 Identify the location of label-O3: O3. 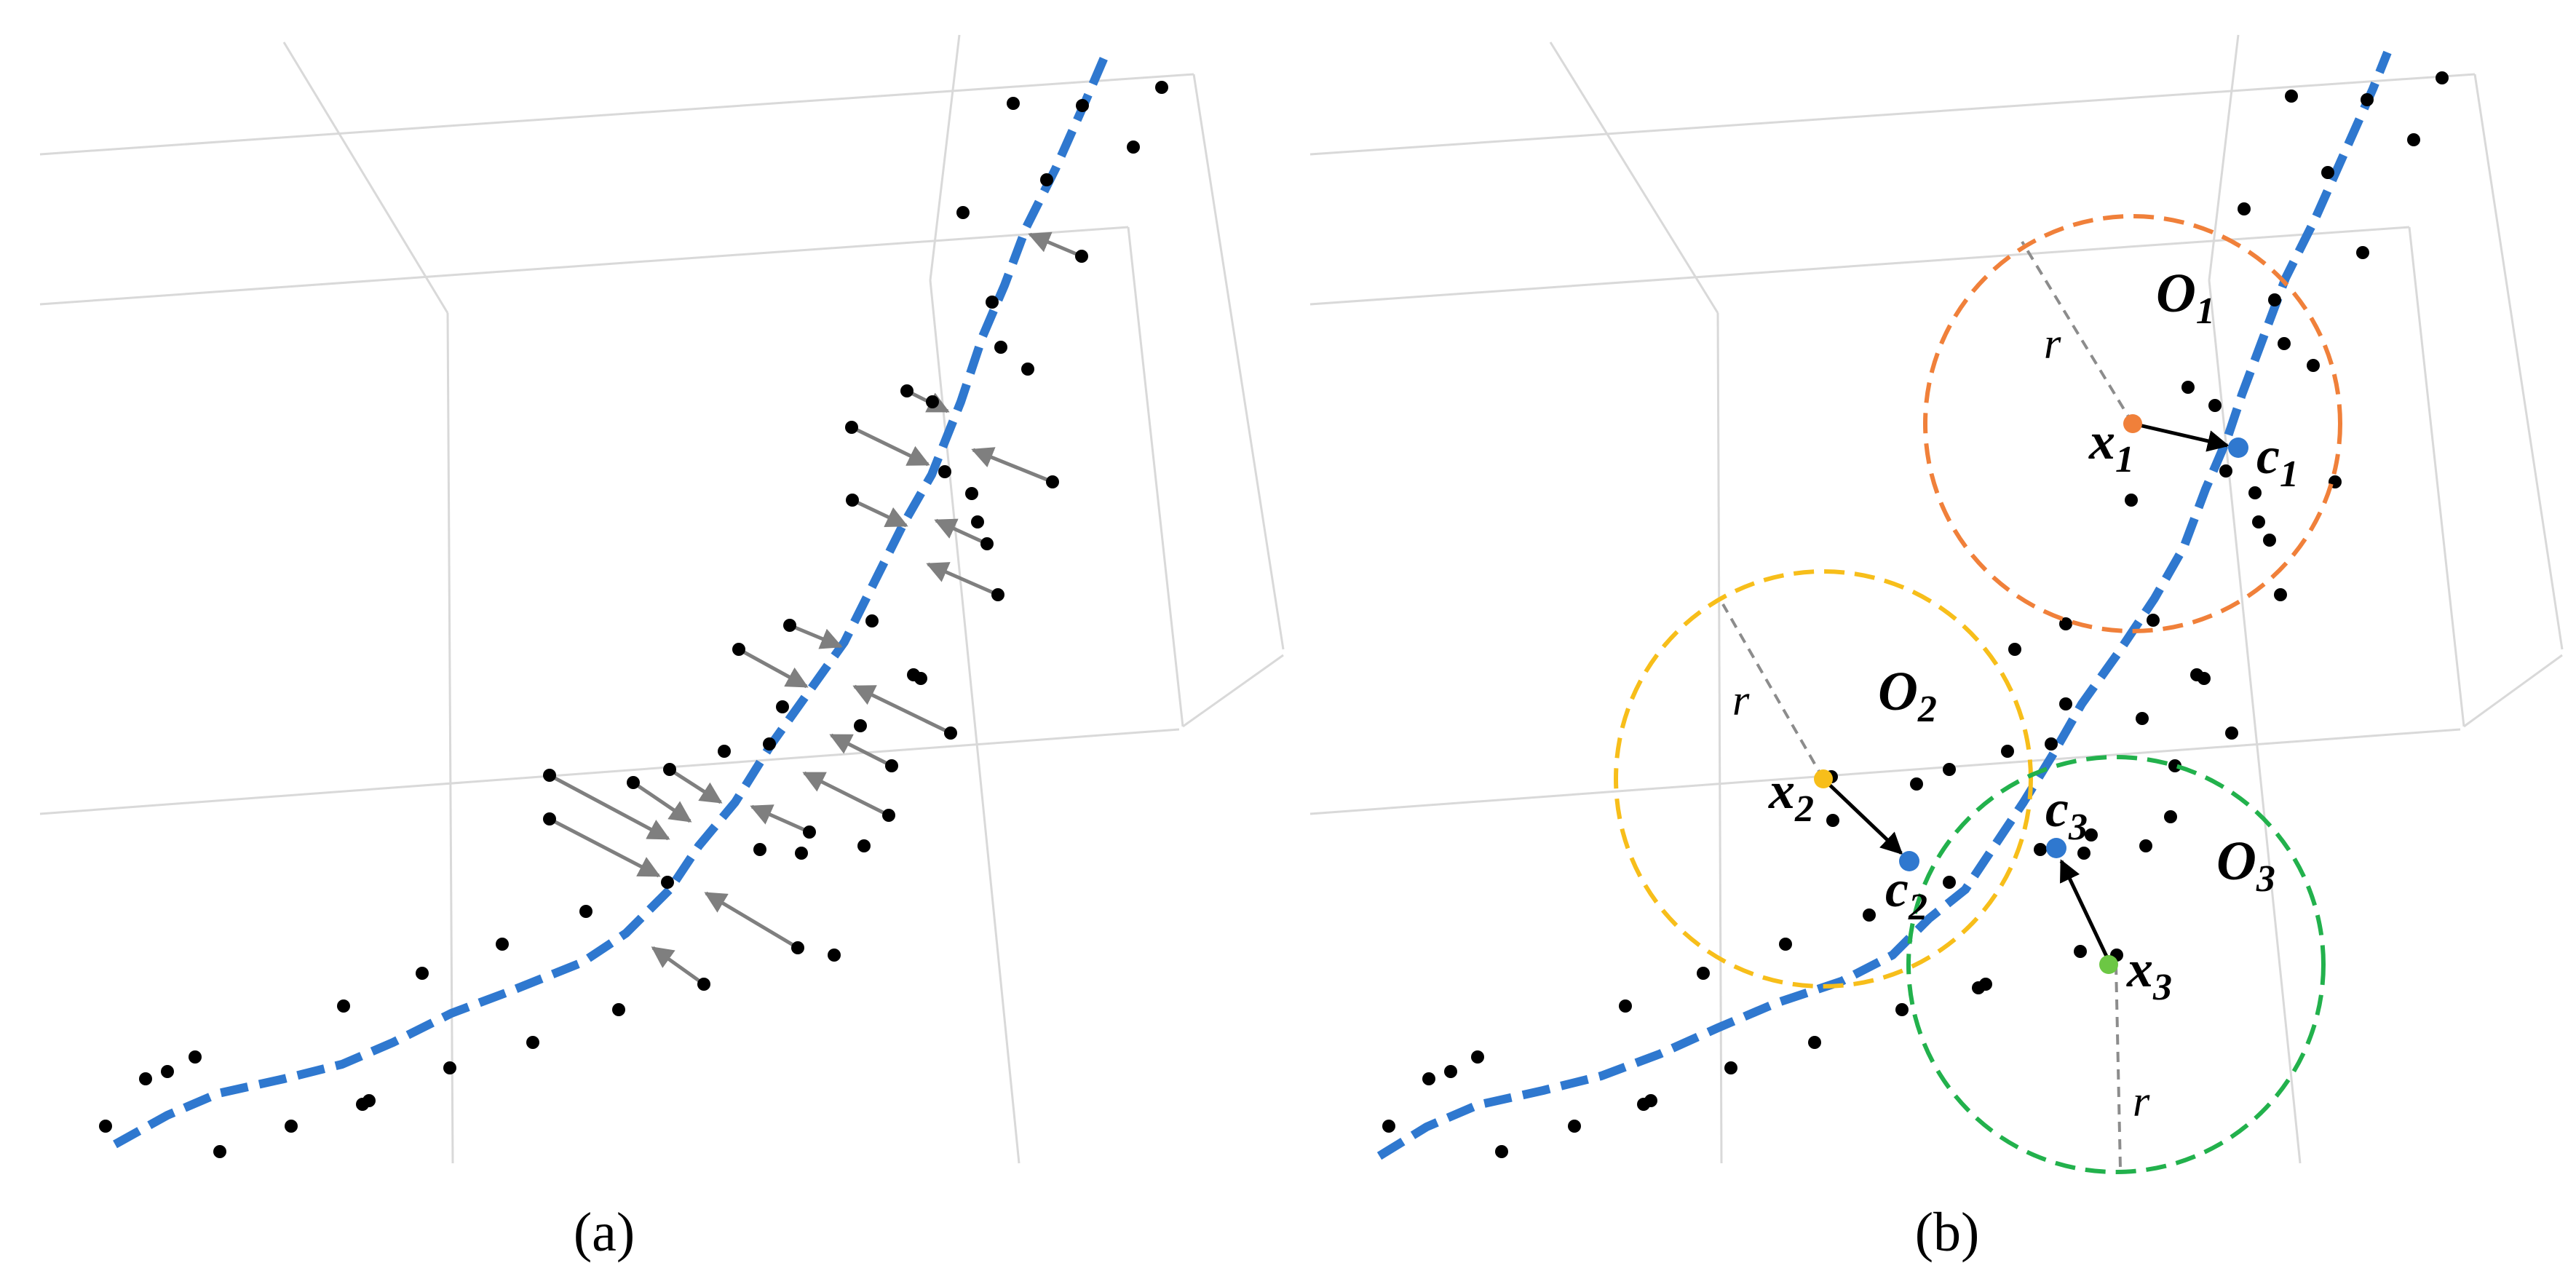
(2245, 865).